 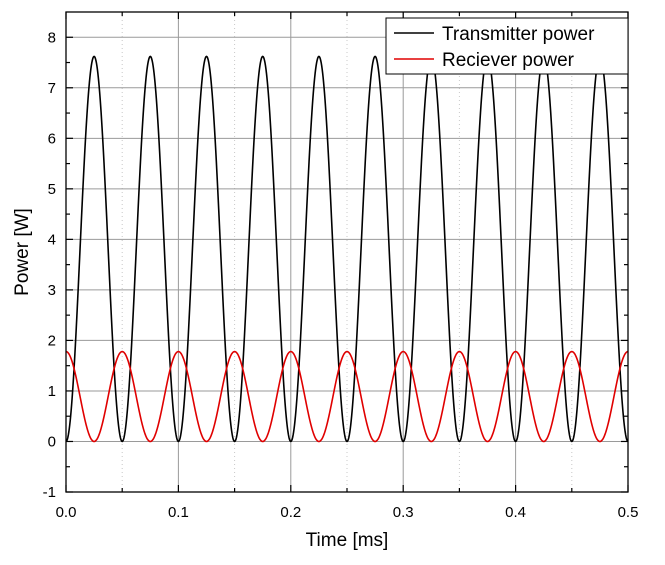 What do you see at coordinates (178, 512) in the screenshot?
I see `x-tick-label: 0.1` at bounding box center [178, 512].